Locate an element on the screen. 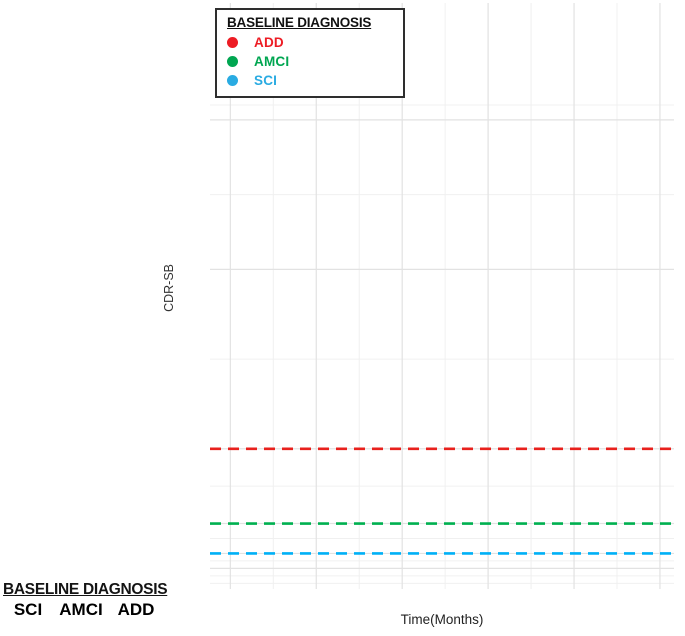 This screenshot has height=636, width=685. legend-item-amci: AMCI is located at coordinates (311, 61).